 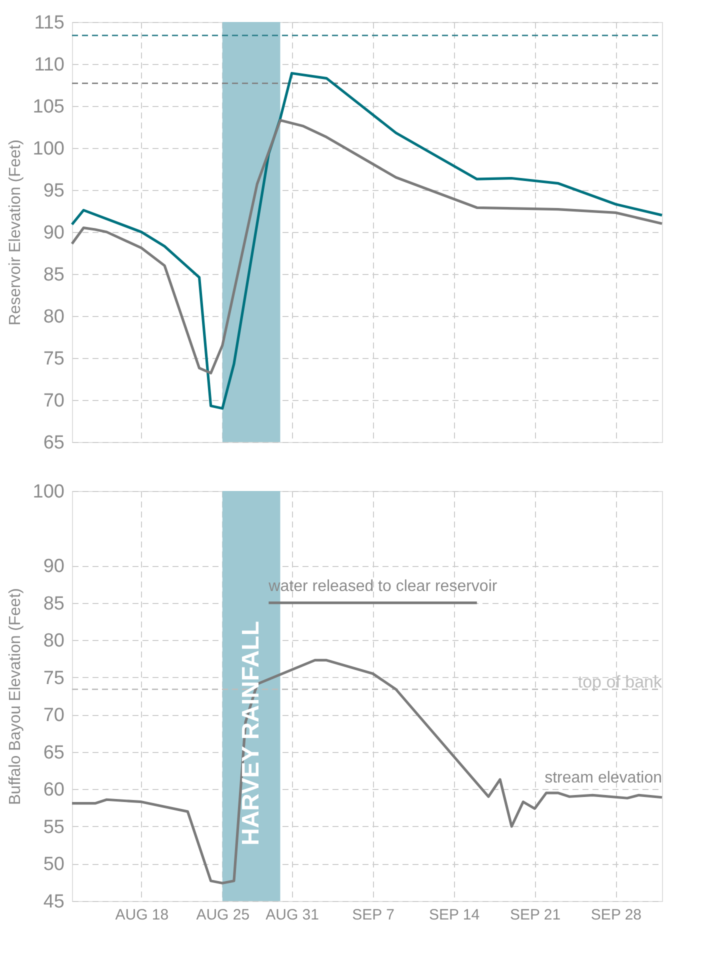 I want to click on x-tick-label: AUG 18, so click(x=142, y=915).